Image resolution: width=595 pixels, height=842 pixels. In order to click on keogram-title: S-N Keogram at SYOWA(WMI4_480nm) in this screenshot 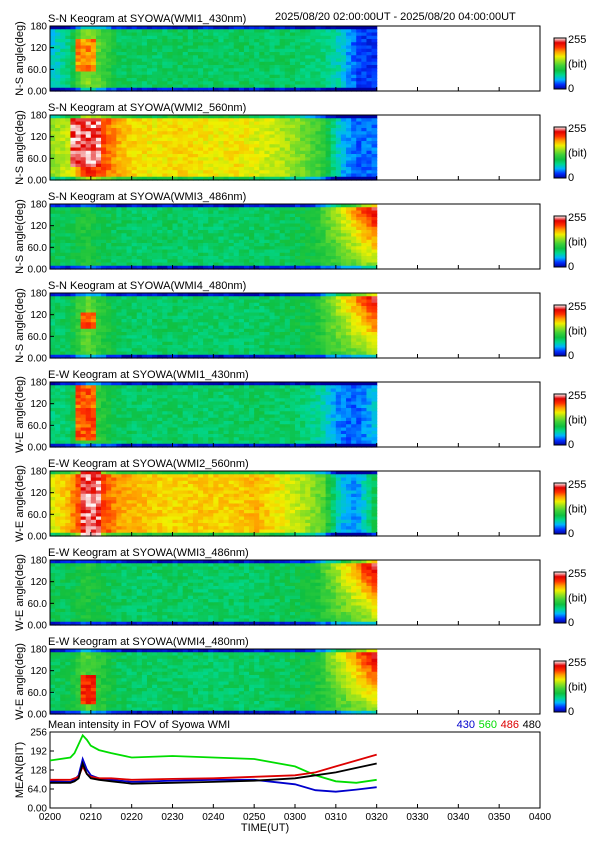, I will do `click(147, 286)`.